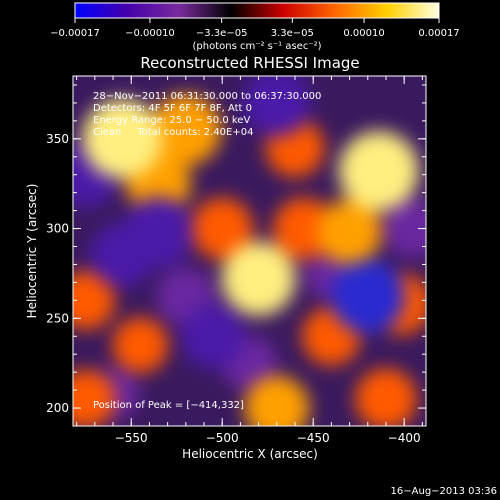 This screenshot has height=500, width=500. Describe the element at coordinates (32, 251) in the screenshot. I see `y-axis-label: Heliocentric Y (arcsec)` at that location.